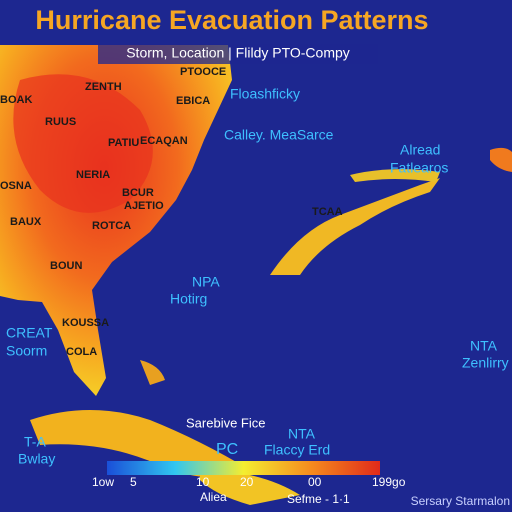 This screenshot has height=512, width=512. Describe the element at coordinates (327, 212) in the screenshot. I see `map-label: TCAA` at that location.